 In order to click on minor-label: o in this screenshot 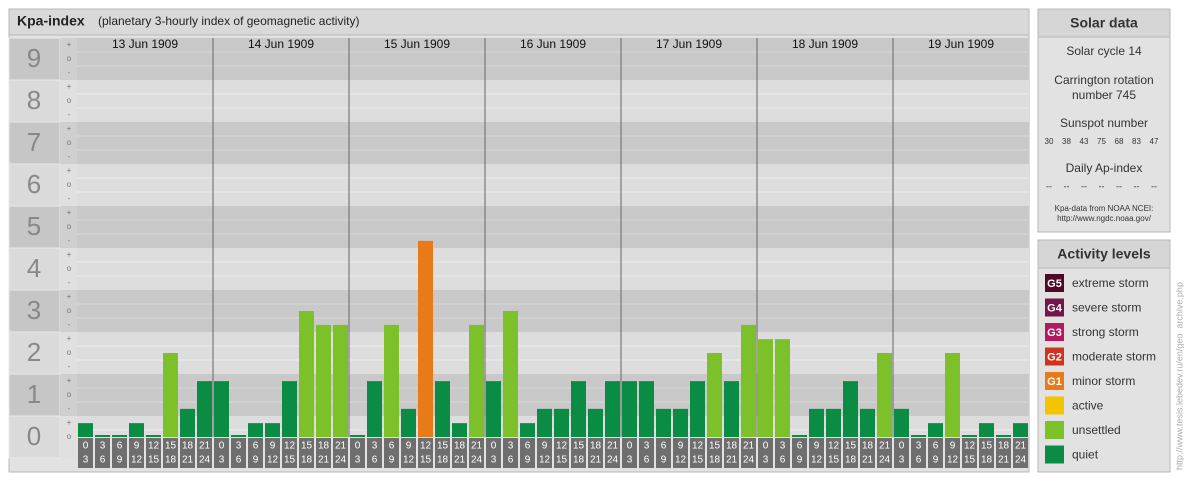, I will do `click(69, 58)`.